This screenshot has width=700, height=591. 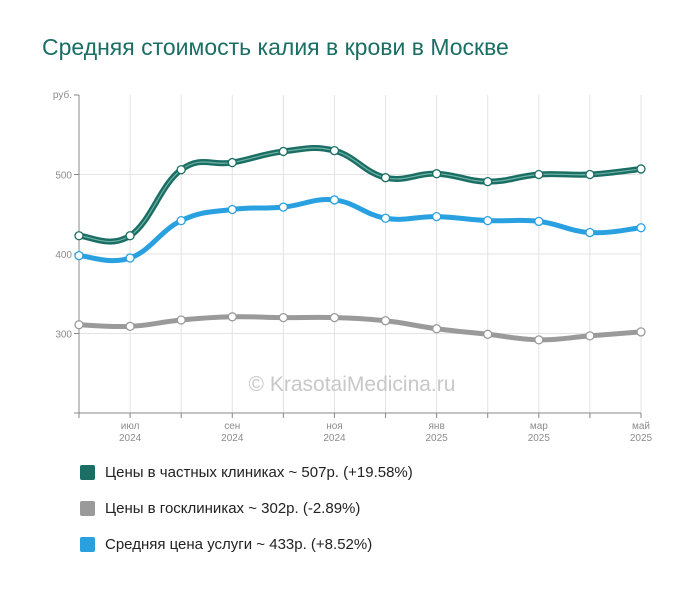 I want to click on legend-swatch-private, so click(x=87, y=472).